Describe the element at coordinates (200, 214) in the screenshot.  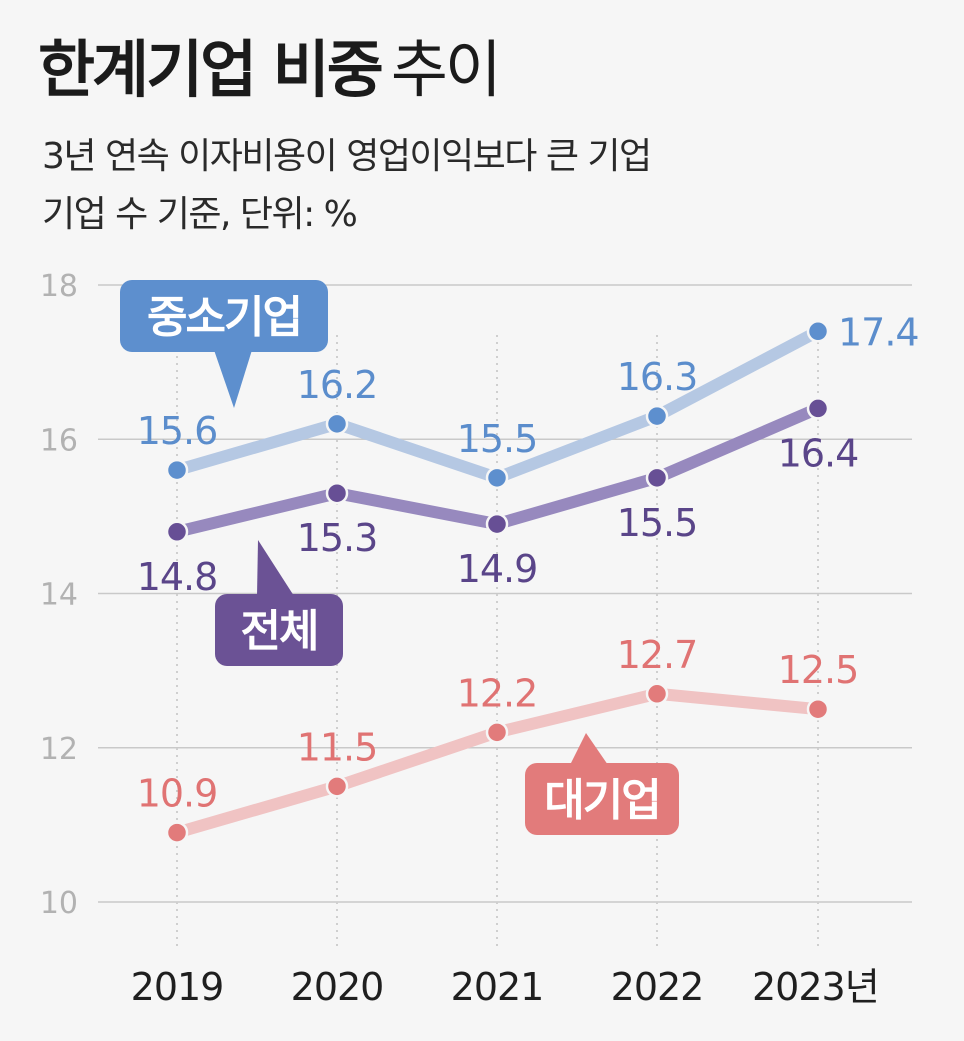
I see `subtitle-unit: 기업 수 기준, 단위: %` at that location.